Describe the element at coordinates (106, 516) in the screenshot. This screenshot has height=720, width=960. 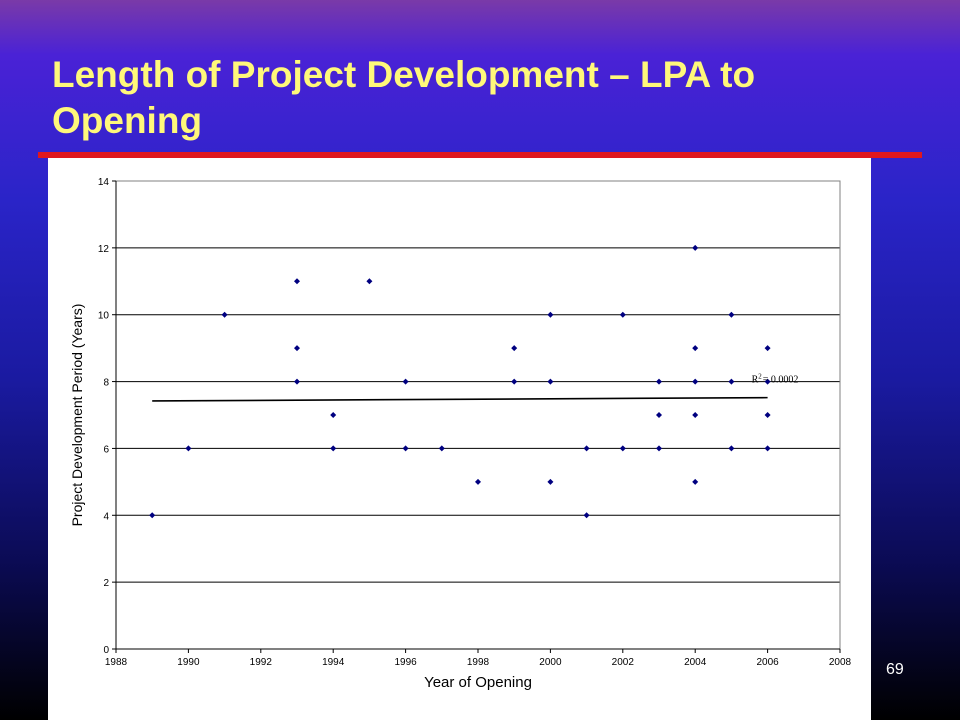
I see `y-tick-label: 4` at that location.